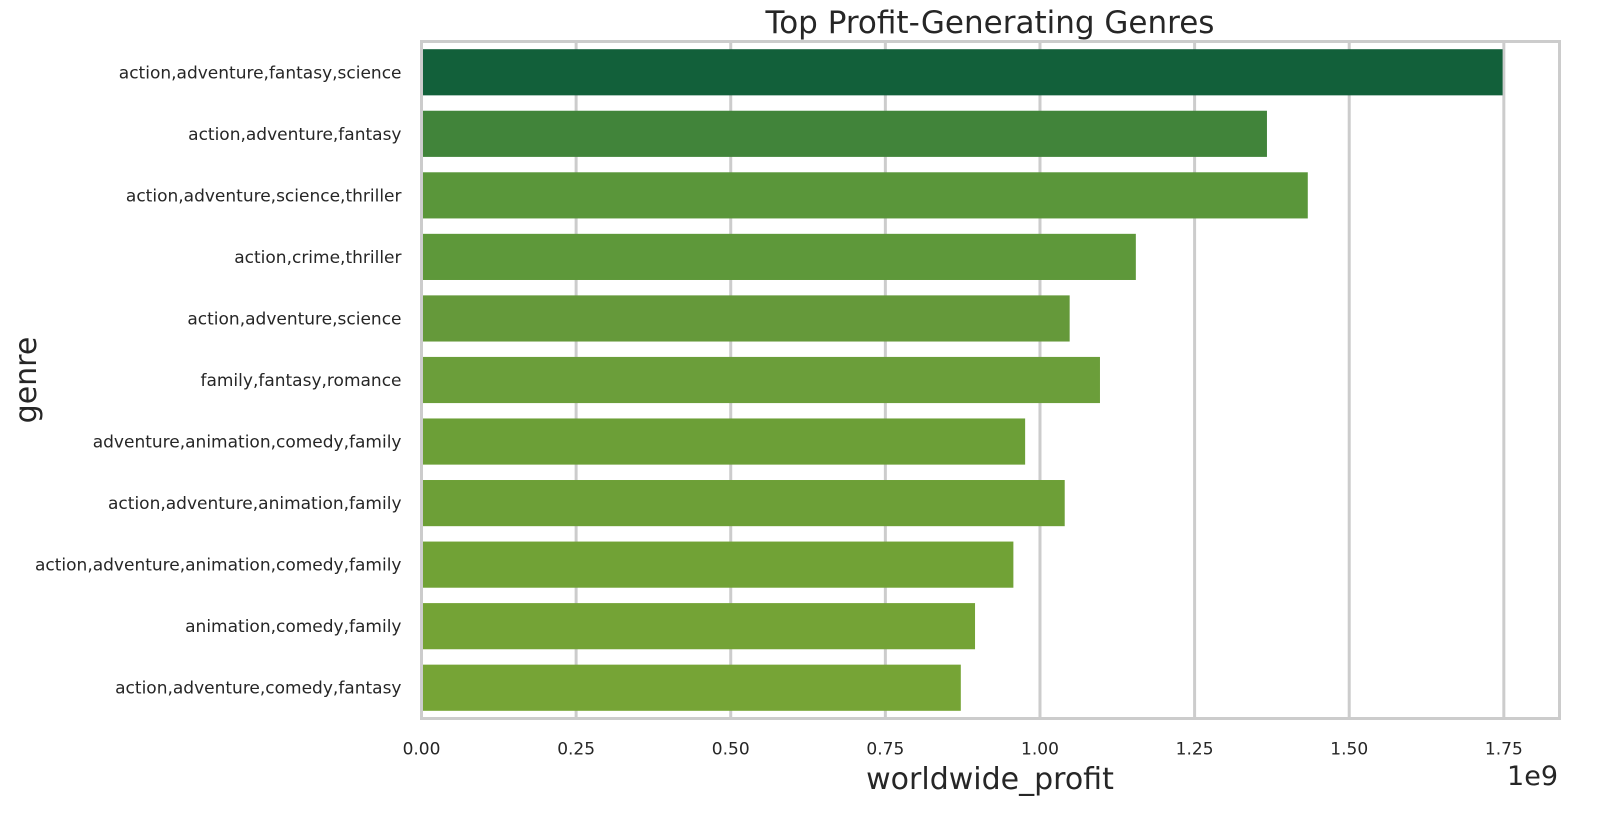 Image resolution: width=1603 pixels, height=821 pixels. I want to click on y-axis-label: genre, so click(26, 380).